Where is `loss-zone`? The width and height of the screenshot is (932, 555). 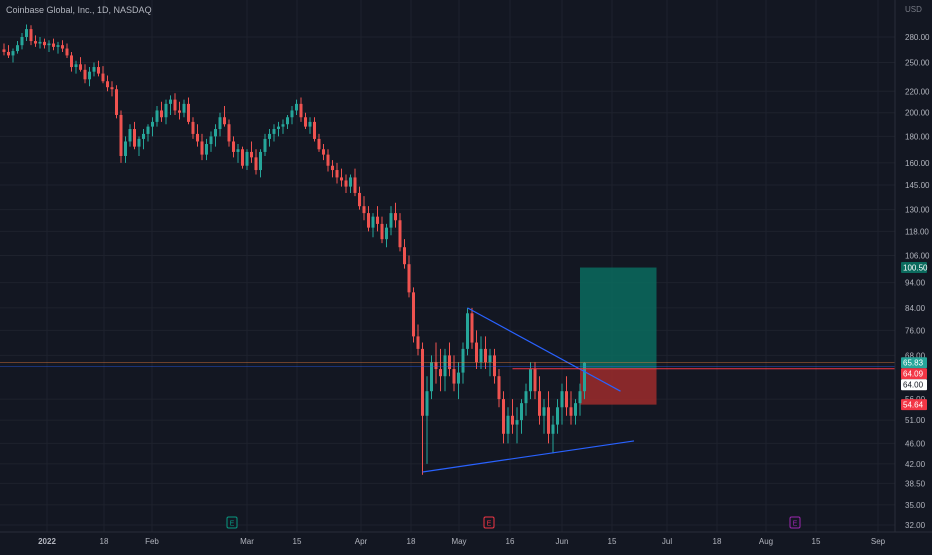 loss-zone is located at coordinates (618, 386).